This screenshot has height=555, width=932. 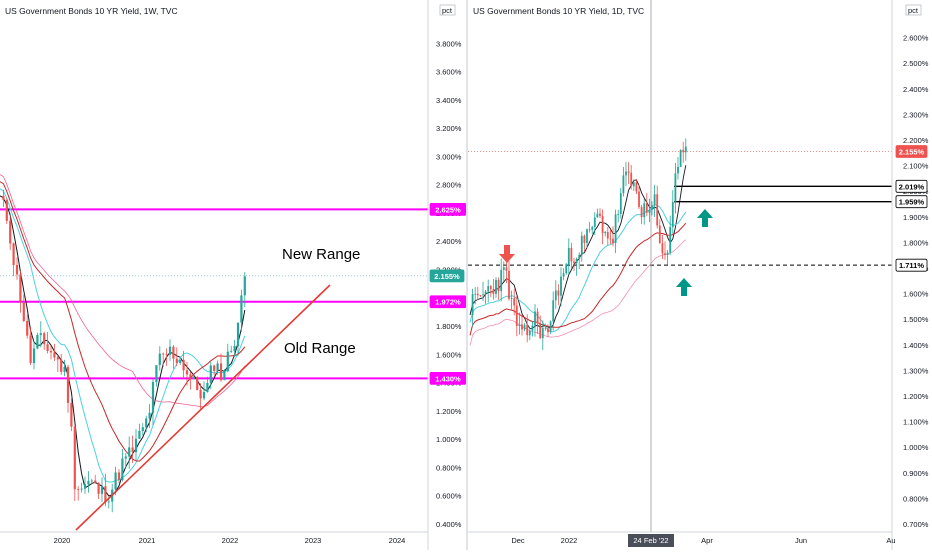 What do you see at coordinates (449, 326) in the screenshot?
I see `weekly-y-tick-label: 1.800%` at bounding box center [449, 326].